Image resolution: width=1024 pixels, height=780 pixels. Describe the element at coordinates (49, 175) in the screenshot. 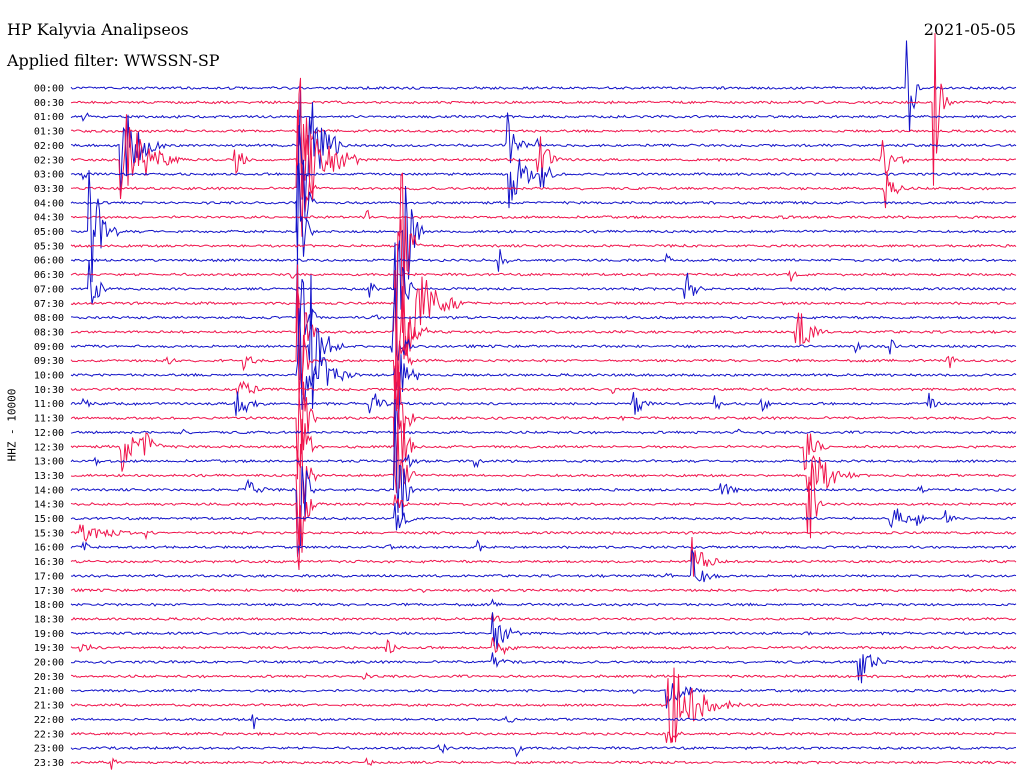

I see `time-tick-label: 03:00` at that location.